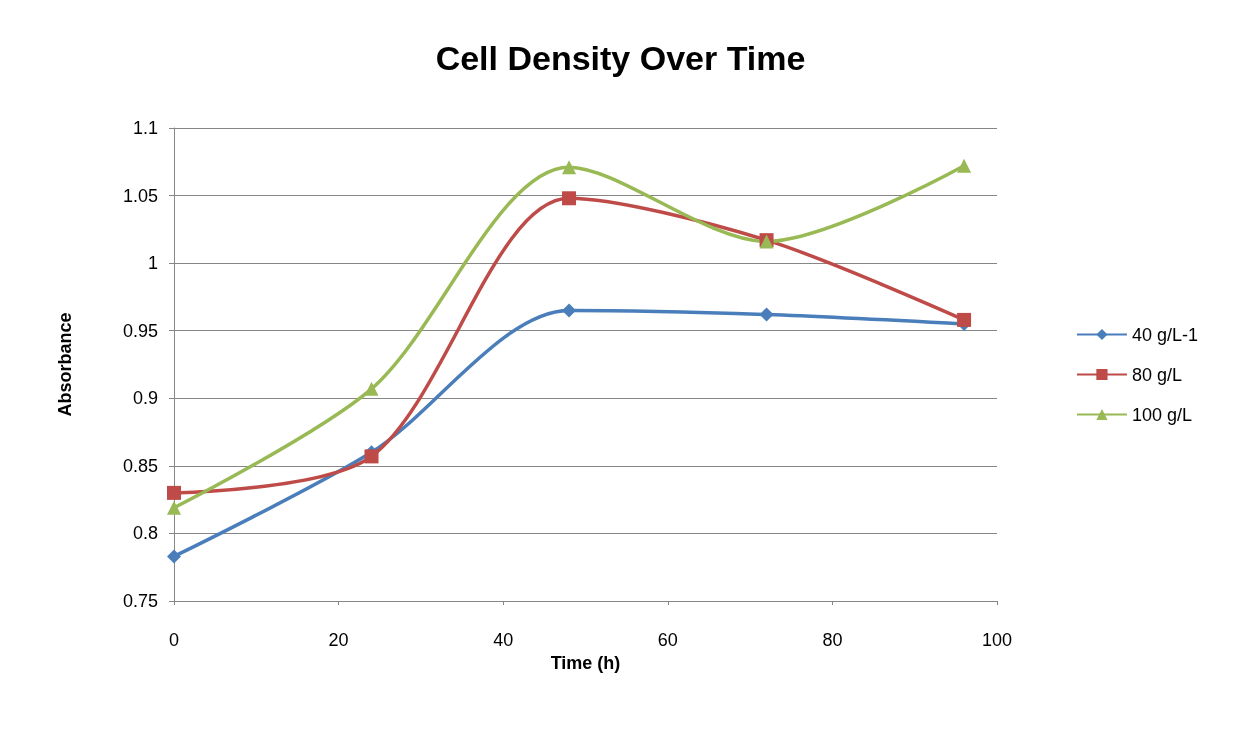 Image resolution: width=1241 pixels, height=749 pixels. Describe the element at coordinates (832, 640) in the screenshot. I see `x-tick-label: 80` at that location.